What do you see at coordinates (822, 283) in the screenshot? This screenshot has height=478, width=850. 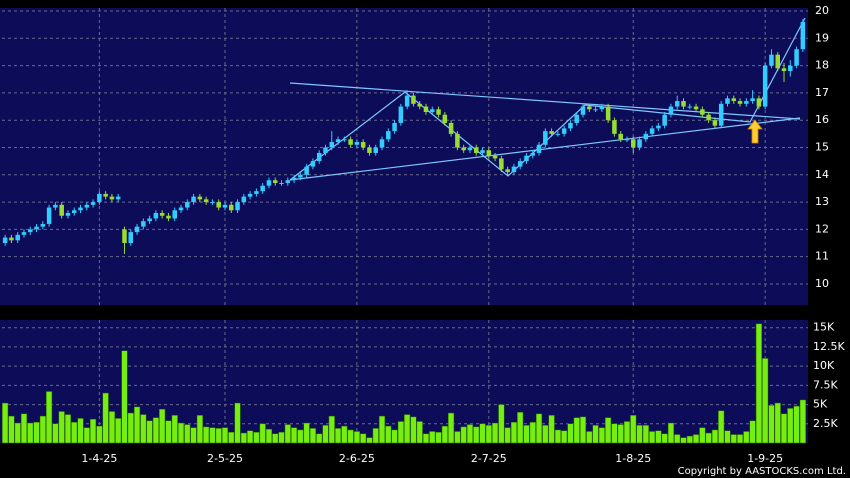 I see `y-tick-label: 10` at bounding box center [822, 283].